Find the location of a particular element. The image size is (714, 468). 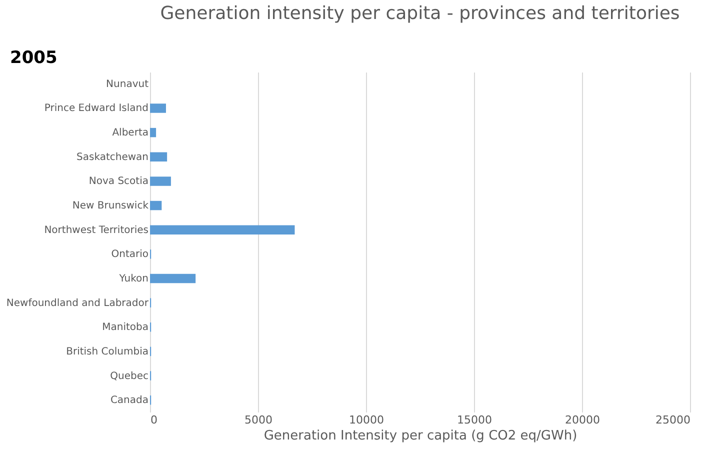

x-tick-label: 15000 is located at coordinates (474, 420).